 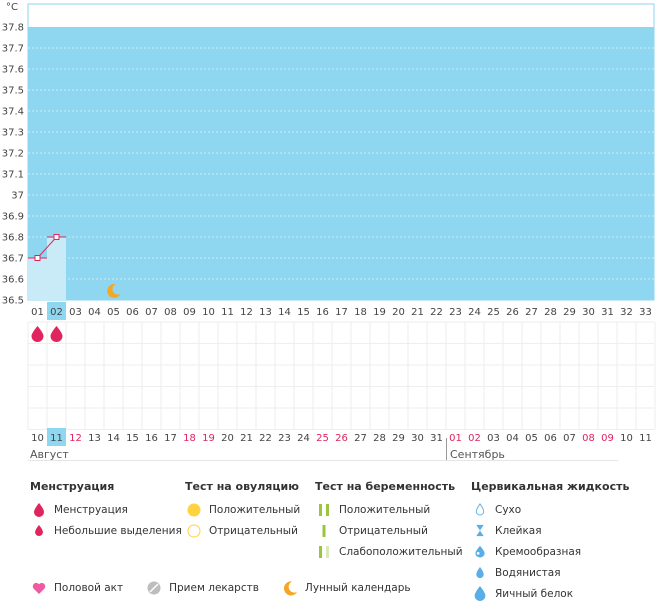 What do you see at coordinates (322, 438) in the screenshot?
I see `calendar-date-label: 25` at bounding box center [322, 438].